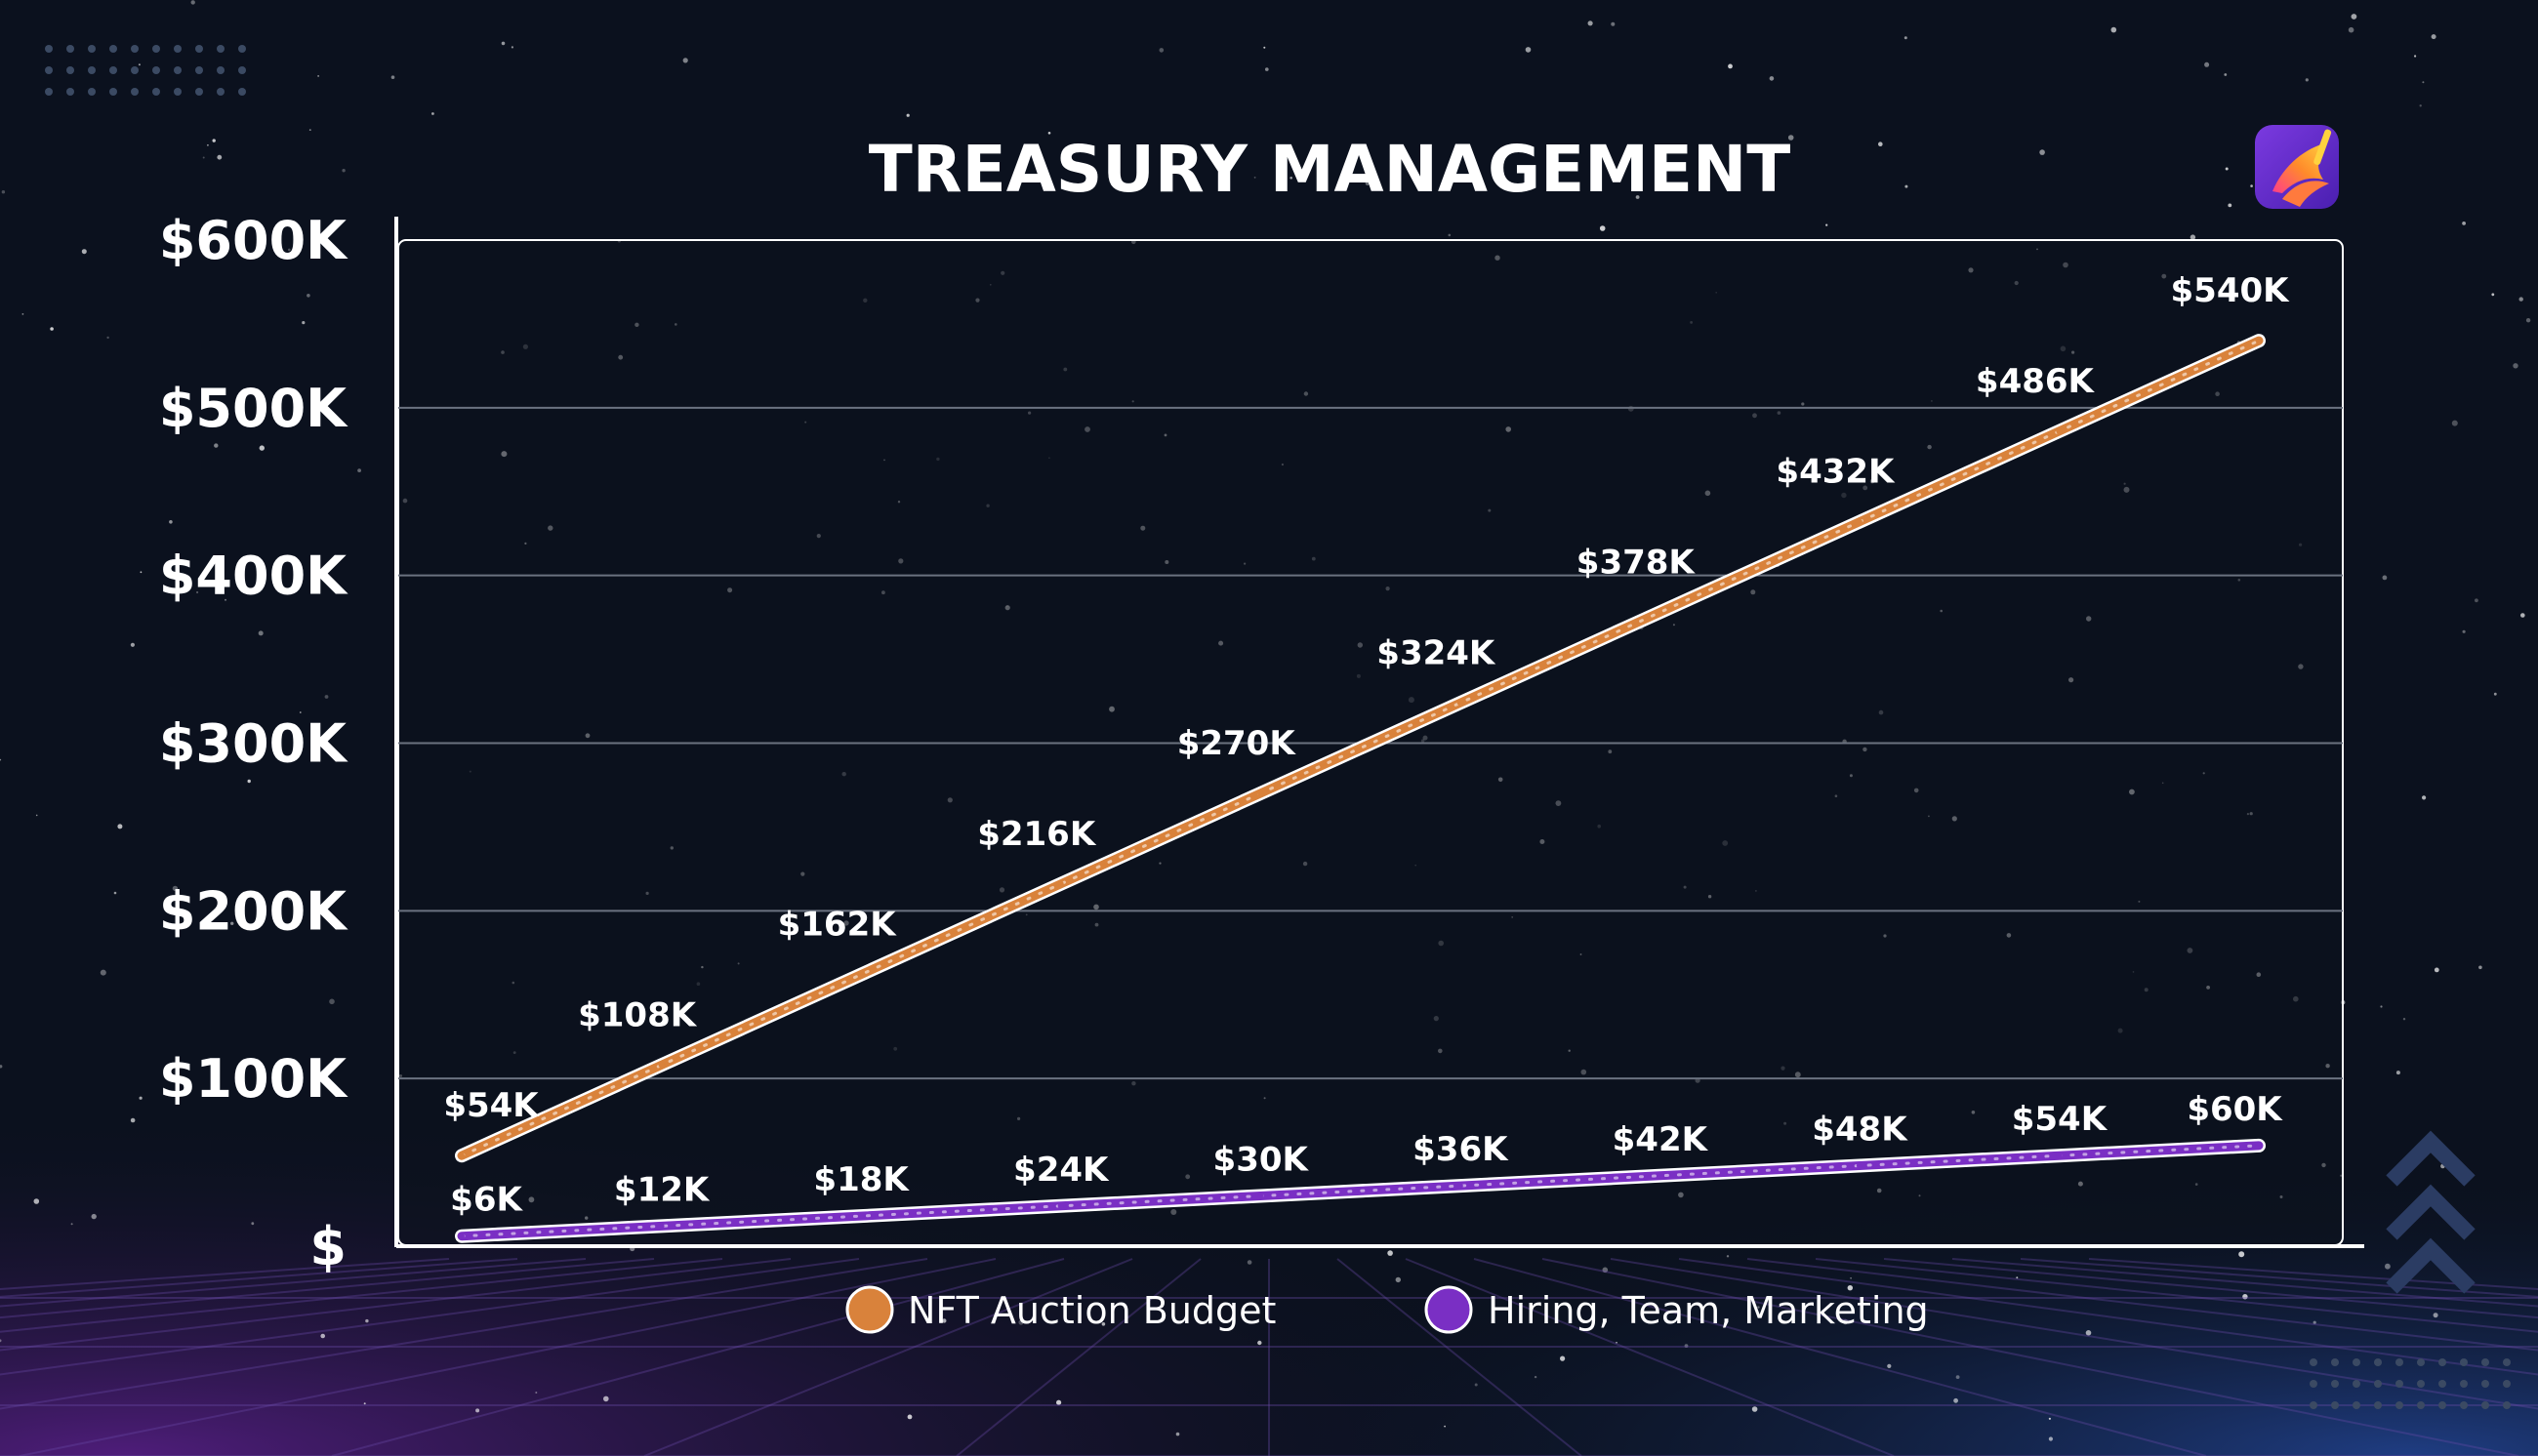 This screenshot has width=2538, height=1456. What do you see at coordinates (253, 240) in the screenshot?
I see `y-tick-label: $600K` at bounding box center [253, 240].